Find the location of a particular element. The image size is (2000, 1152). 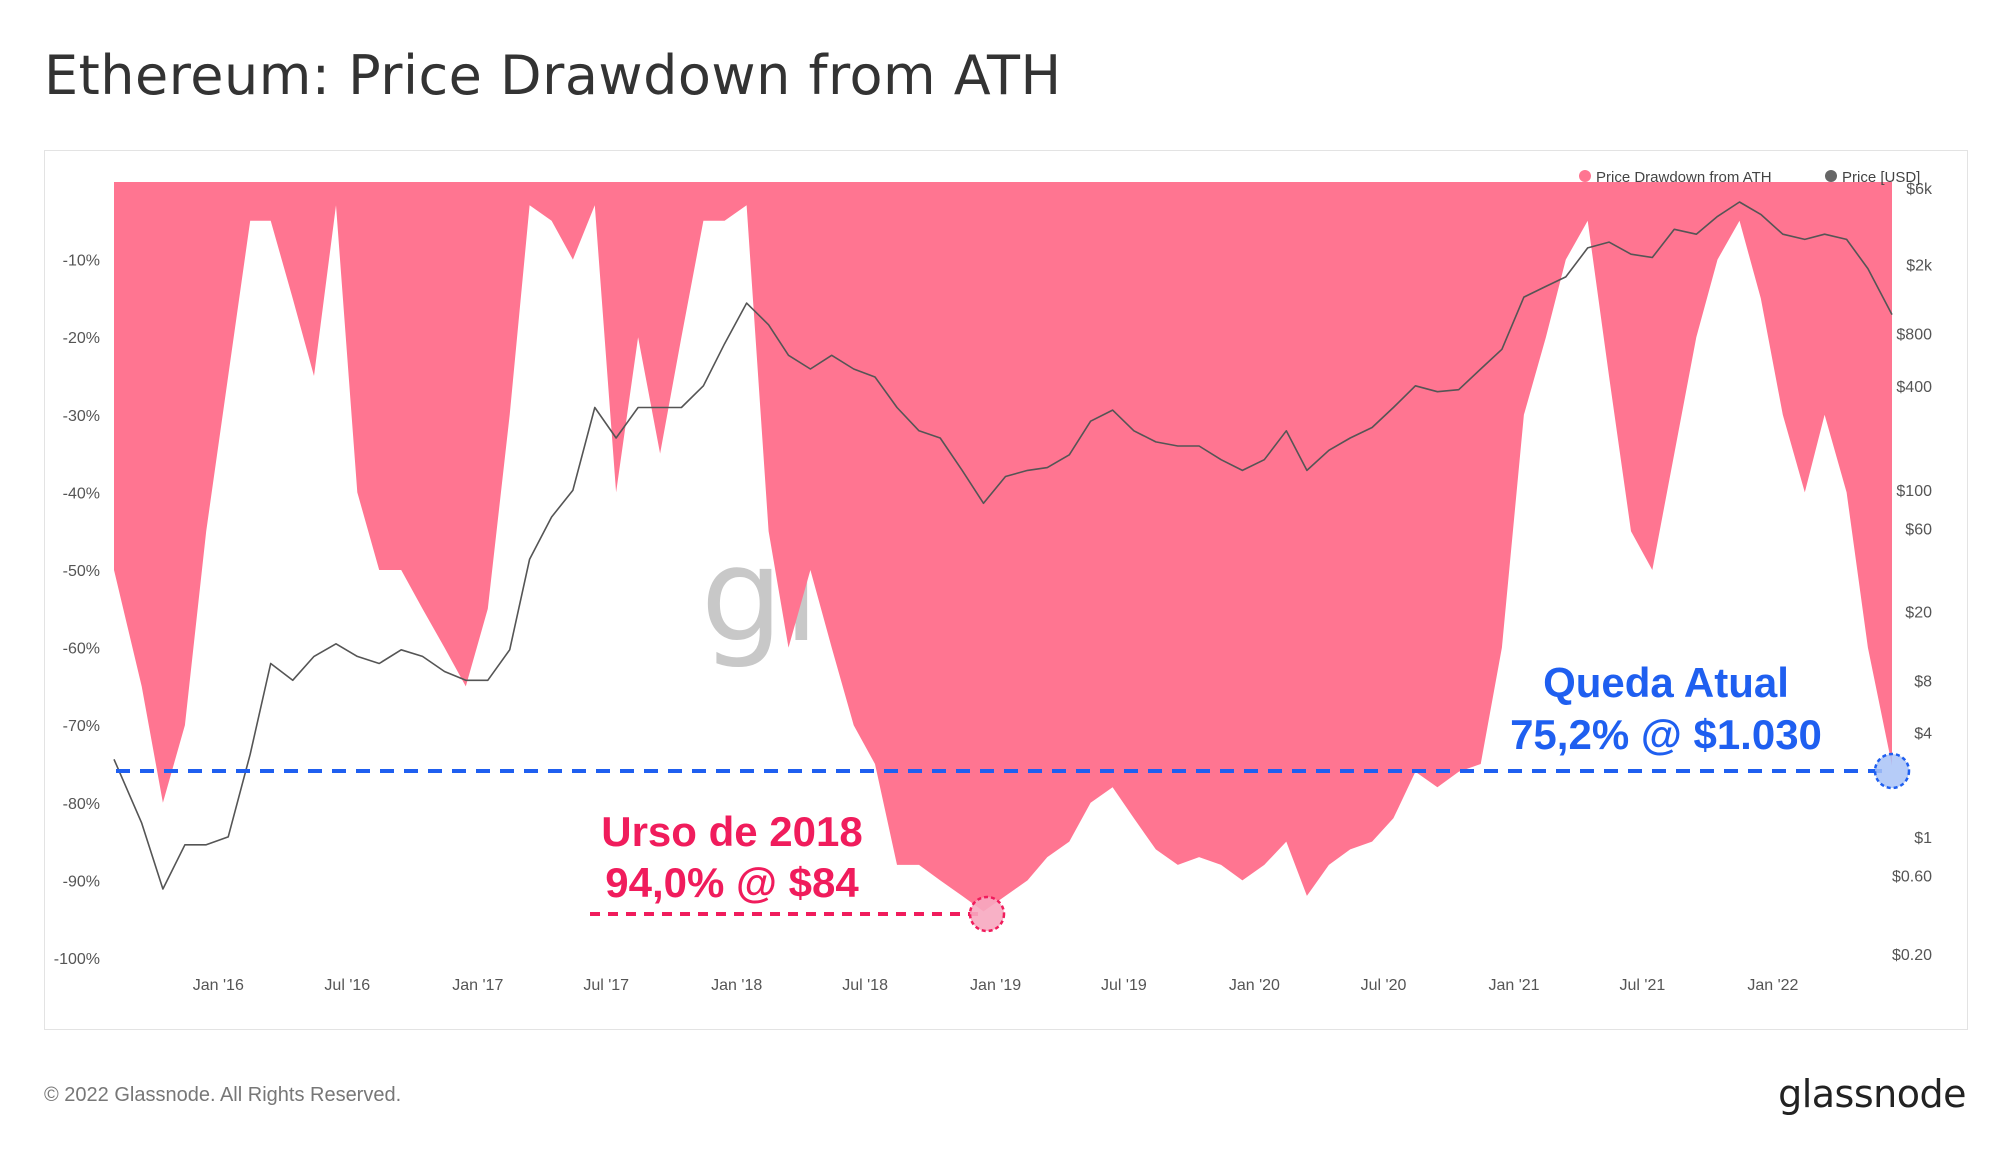

current-annotation: Queda Atual 75,2% @ $1.030 is located at coordinates (1013, 724).